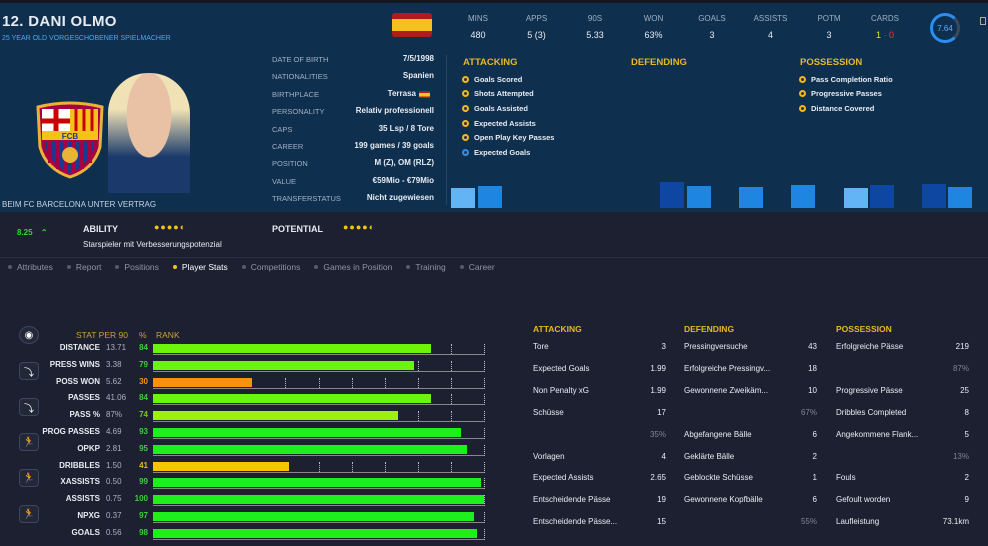  Describe the element at coordinates (221, 466) in the screenshot. I see `rank-bar-fill` at that location.